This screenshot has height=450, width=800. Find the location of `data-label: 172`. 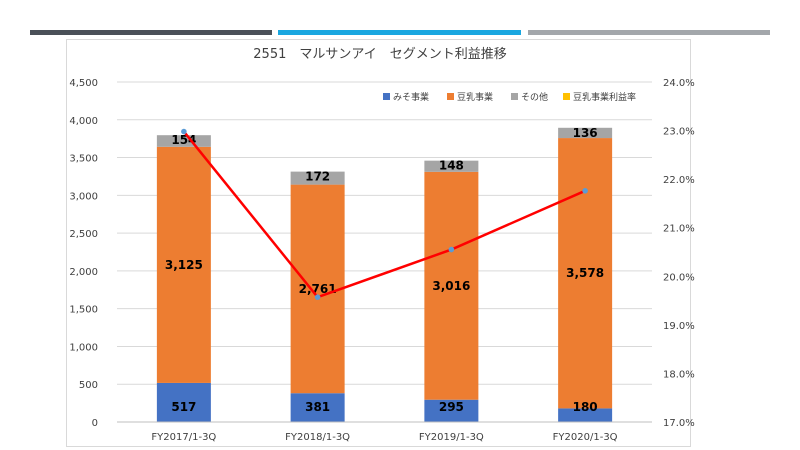

data-label: 172 is located at coordinates (317, 177).